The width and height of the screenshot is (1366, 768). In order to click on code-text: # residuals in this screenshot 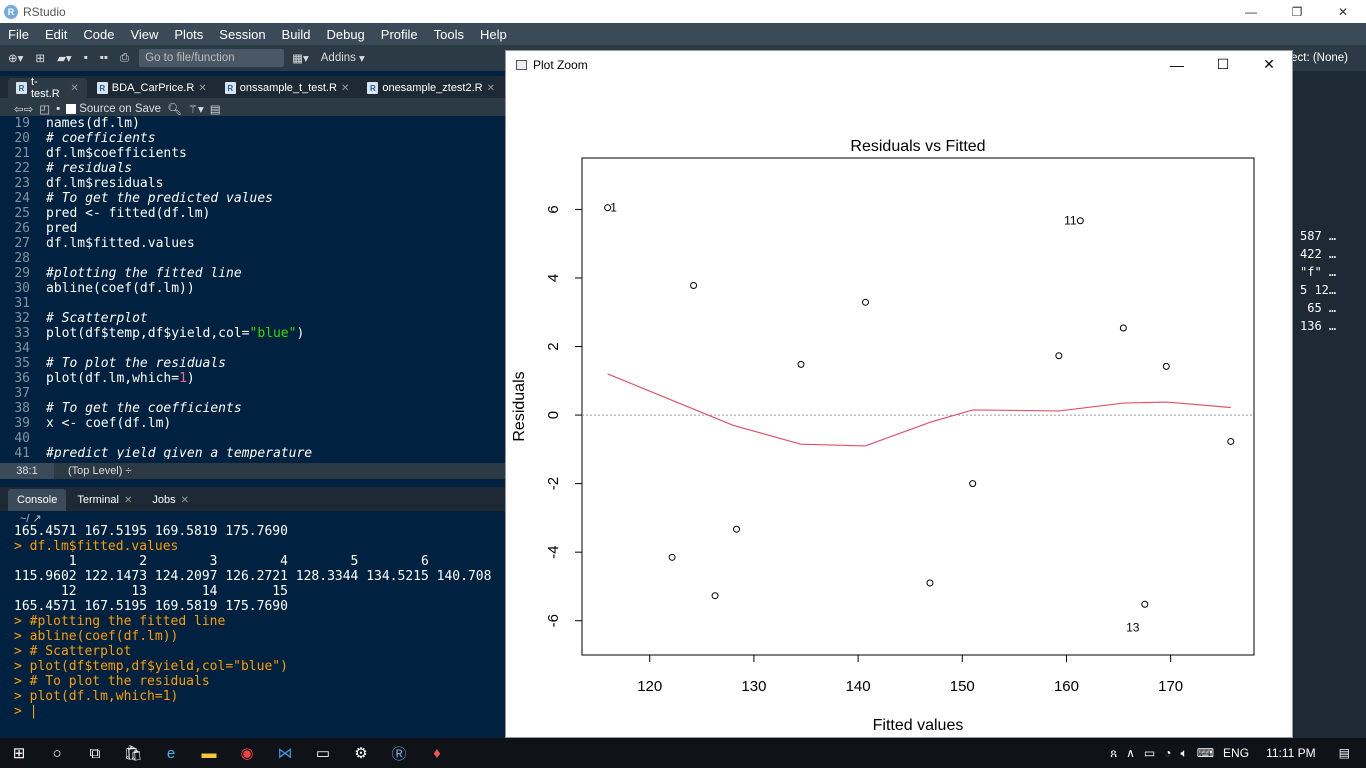, I will do `click(89, 168)`.